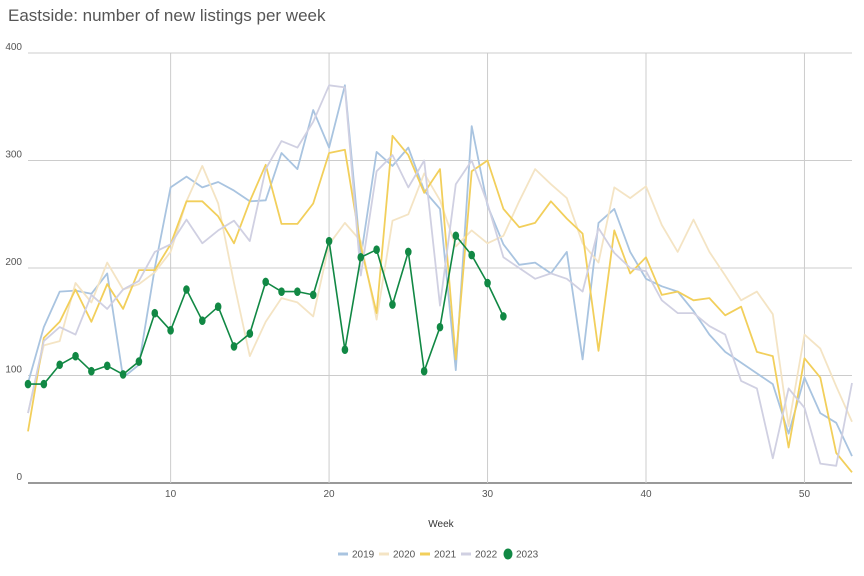 This screenshot has height=576, width=864. I want to click on legend-marker-2023, so click(508, 554).